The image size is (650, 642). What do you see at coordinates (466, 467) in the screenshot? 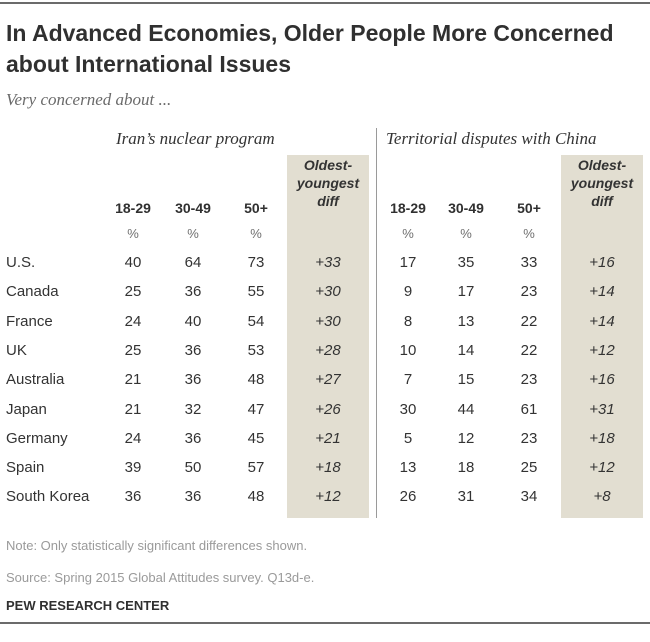
I see `value-cell-china: 18` at bounding box center [466, 467].